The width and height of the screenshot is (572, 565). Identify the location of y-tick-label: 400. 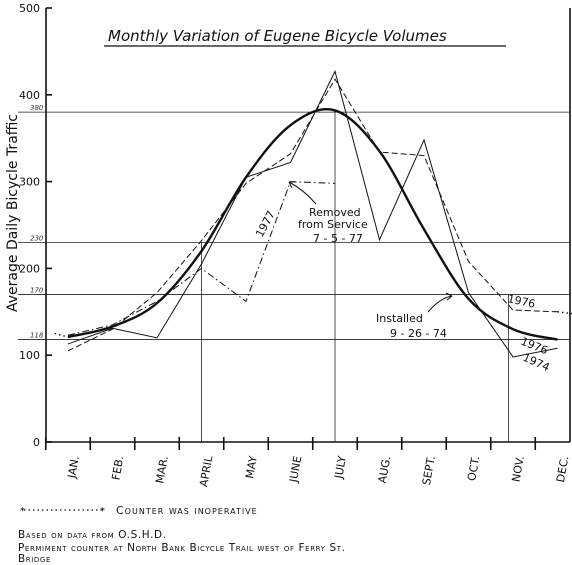
(29, 95).